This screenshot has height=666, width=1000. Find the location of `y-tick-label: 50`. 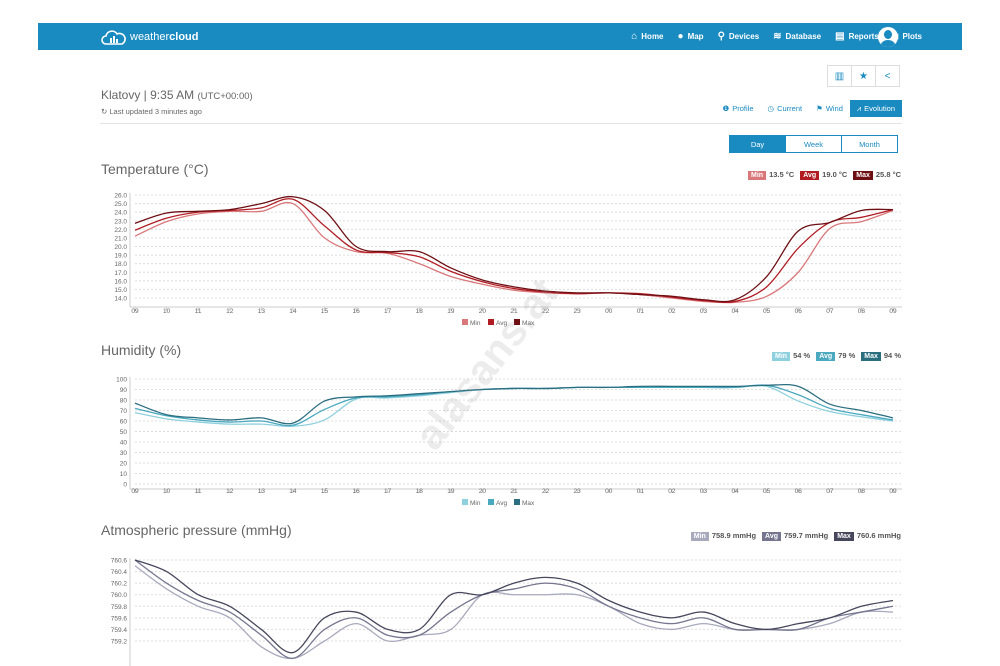

y-tick-label: 50 is located at coordinates (124, 432).